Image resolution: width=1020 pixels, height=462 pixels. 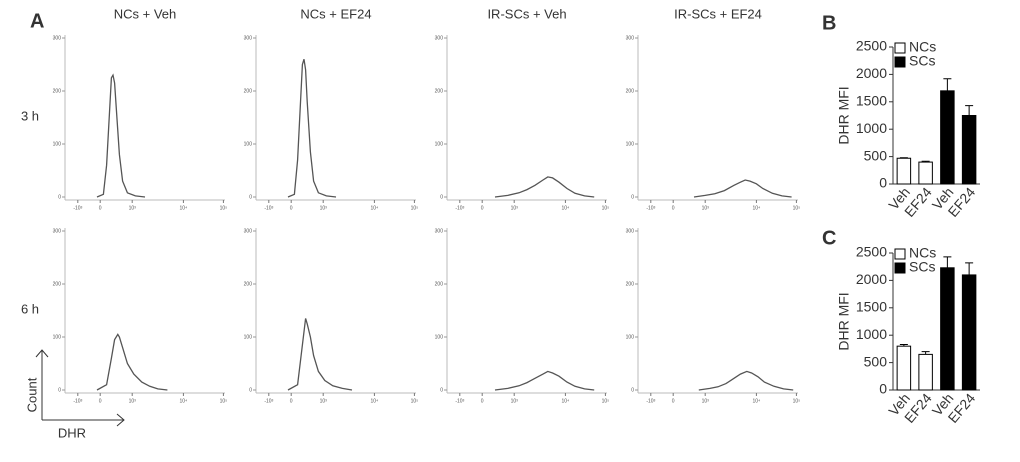 What do you see at coordinates (829, 238) in the screenshot?
I see `panel-label: C` at bounding box center [829, 238].